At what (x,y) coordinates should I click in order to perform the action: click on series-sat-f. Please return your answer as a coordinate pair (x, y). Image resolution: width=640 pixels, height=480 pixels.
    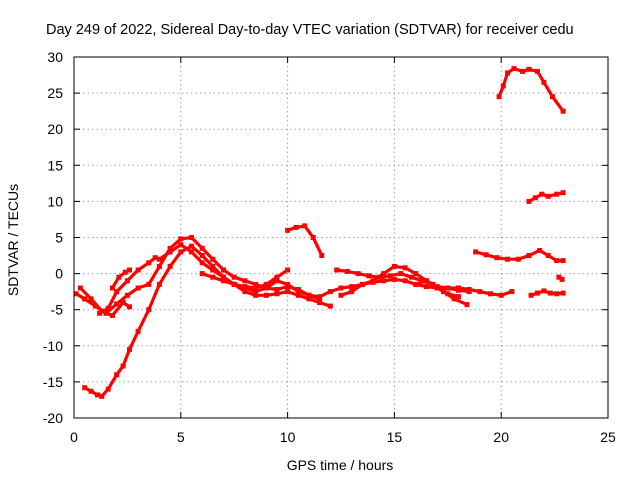
    Looking at the image, I should click on (244, 275).